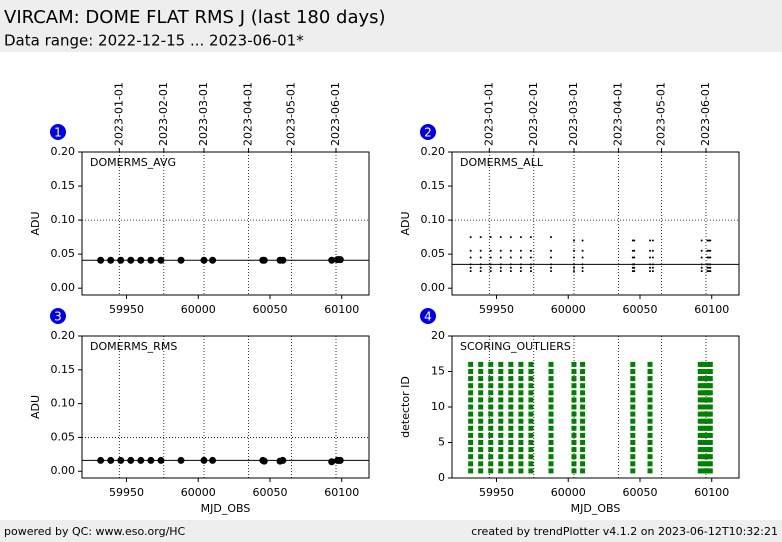  What do you see at coordinates (441, 477) in the screenshot?
I see `y-tick-label: 0` at bounding box center [441, 477].